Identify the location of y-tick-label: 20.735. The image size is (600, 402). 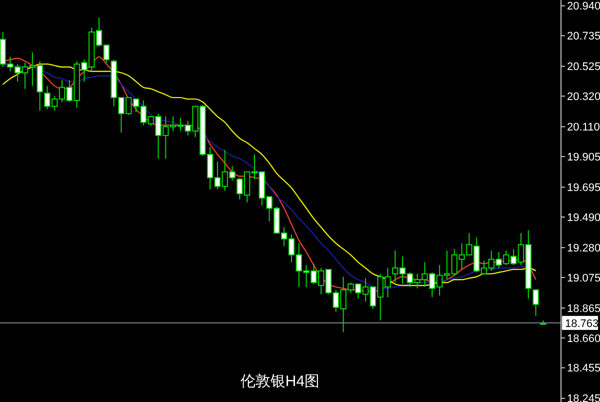
(583, 36).